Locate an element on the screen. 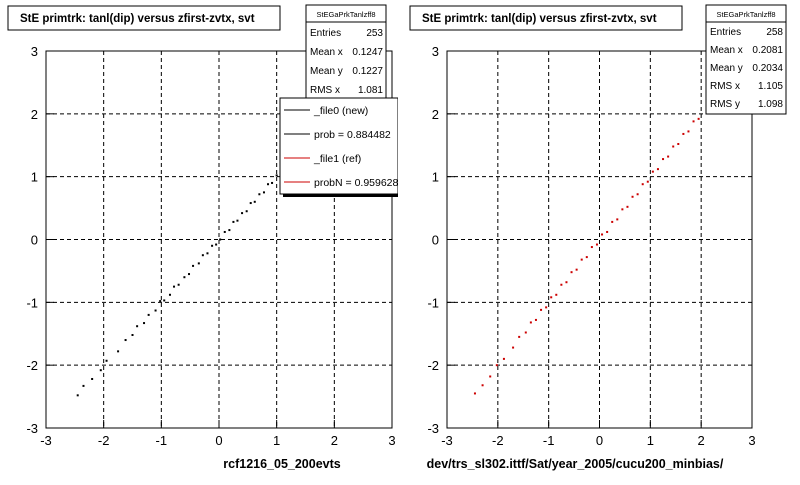 The image size is (800, 485). legend-label: _file0 (new) is located at coordinates (340, 111).